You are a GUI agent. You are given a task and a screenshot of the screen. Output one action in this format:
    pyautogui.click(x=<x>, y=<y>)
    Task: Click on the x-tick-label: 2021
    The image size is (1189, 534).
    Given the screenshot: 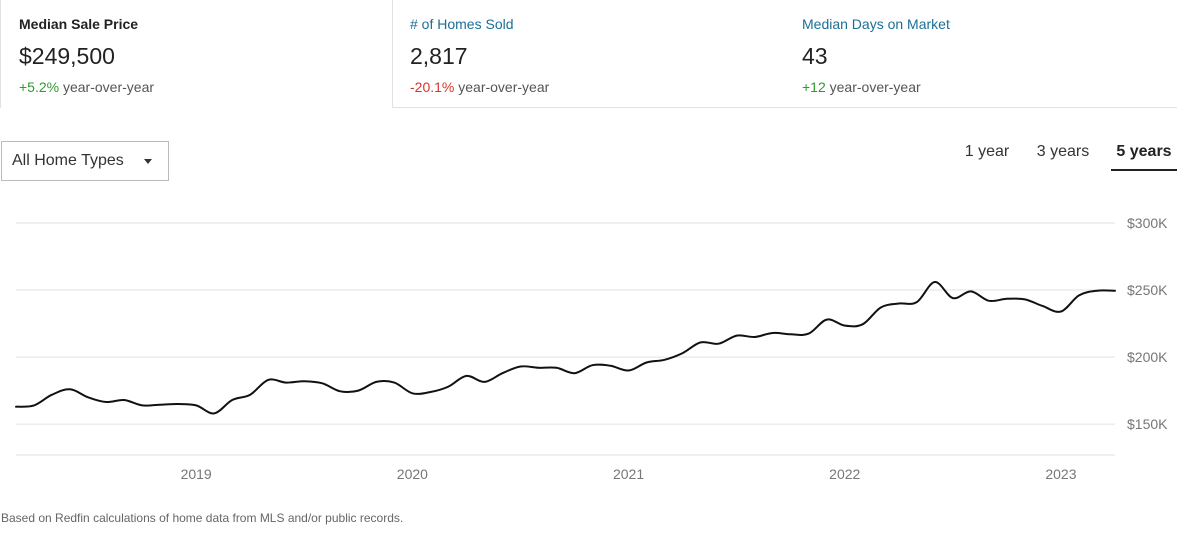 What is the action you would take?
    pyautogui.click(x=628, y=474)
    